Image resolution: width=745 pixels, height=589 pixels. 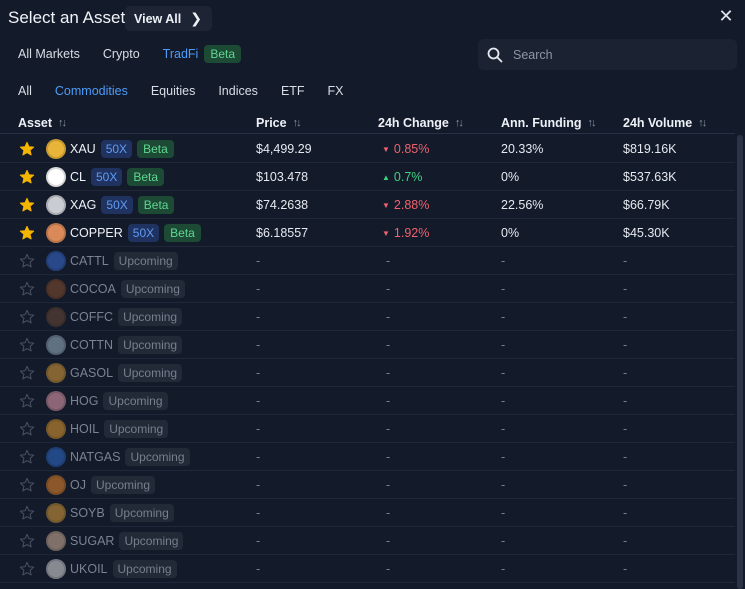 I want to click on asset-cell: COPPER 50X Beta, so click(x=135, y=233).